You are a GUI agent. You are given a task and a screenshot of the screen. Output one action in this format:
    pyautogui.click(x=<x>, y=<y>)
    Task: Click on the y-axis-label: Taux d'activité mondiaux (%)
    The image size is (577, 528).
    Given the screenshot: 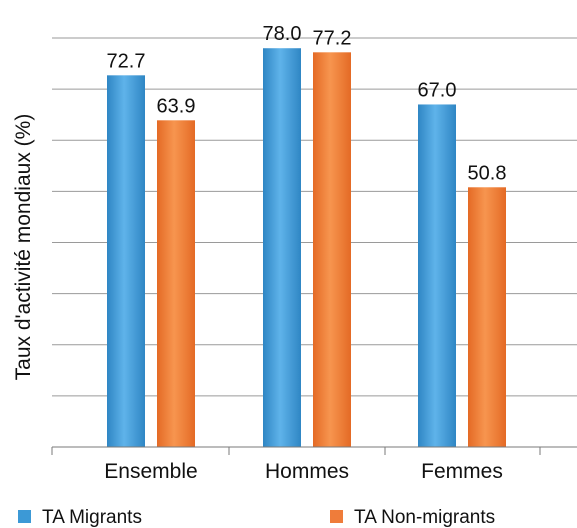 What is the action you would take?
    pyautogui.click(x=23, y=247)
    